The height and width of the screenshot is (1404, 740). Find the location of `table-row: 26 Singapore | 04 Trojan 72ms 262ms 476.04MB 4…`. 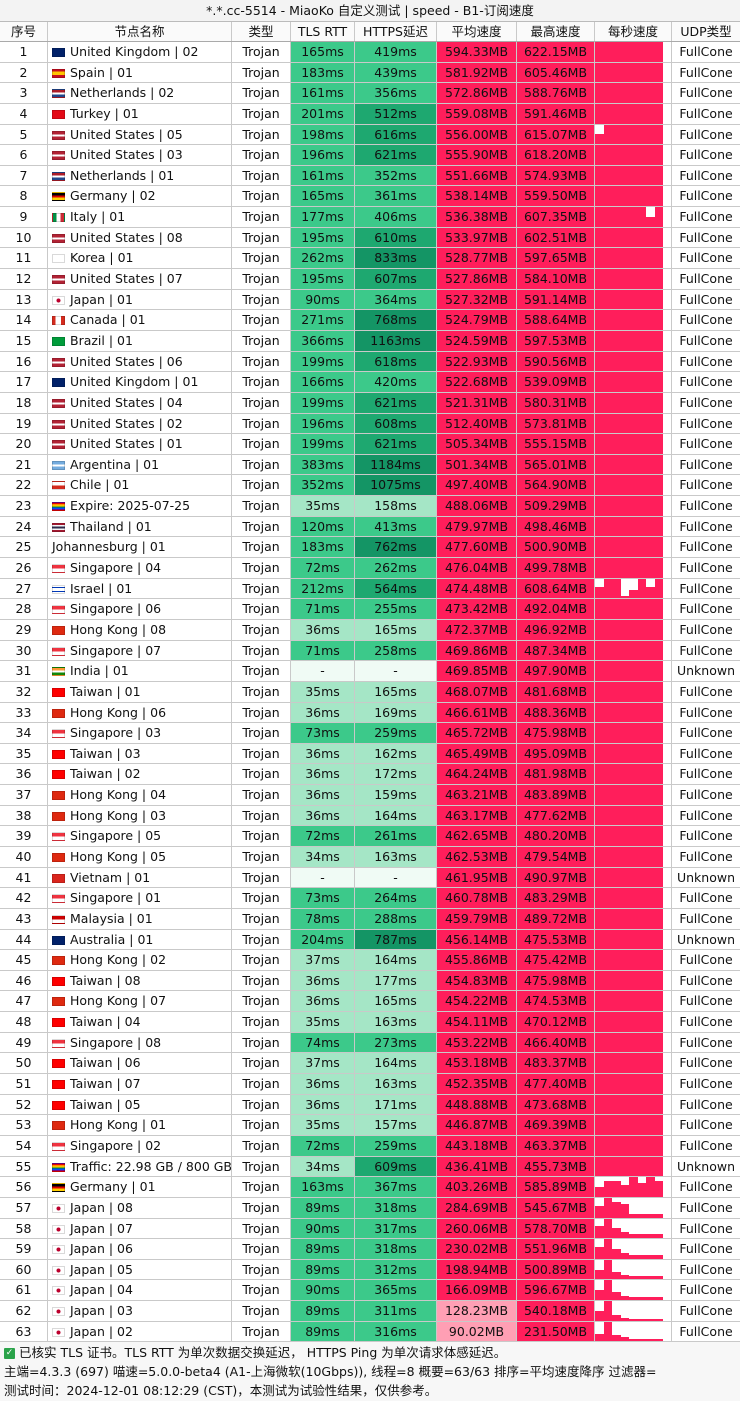

table-row: 26 Singapore | 04 Trojan 72ms 262ms 476.04MB 4… is located at coordinates (370, 568).